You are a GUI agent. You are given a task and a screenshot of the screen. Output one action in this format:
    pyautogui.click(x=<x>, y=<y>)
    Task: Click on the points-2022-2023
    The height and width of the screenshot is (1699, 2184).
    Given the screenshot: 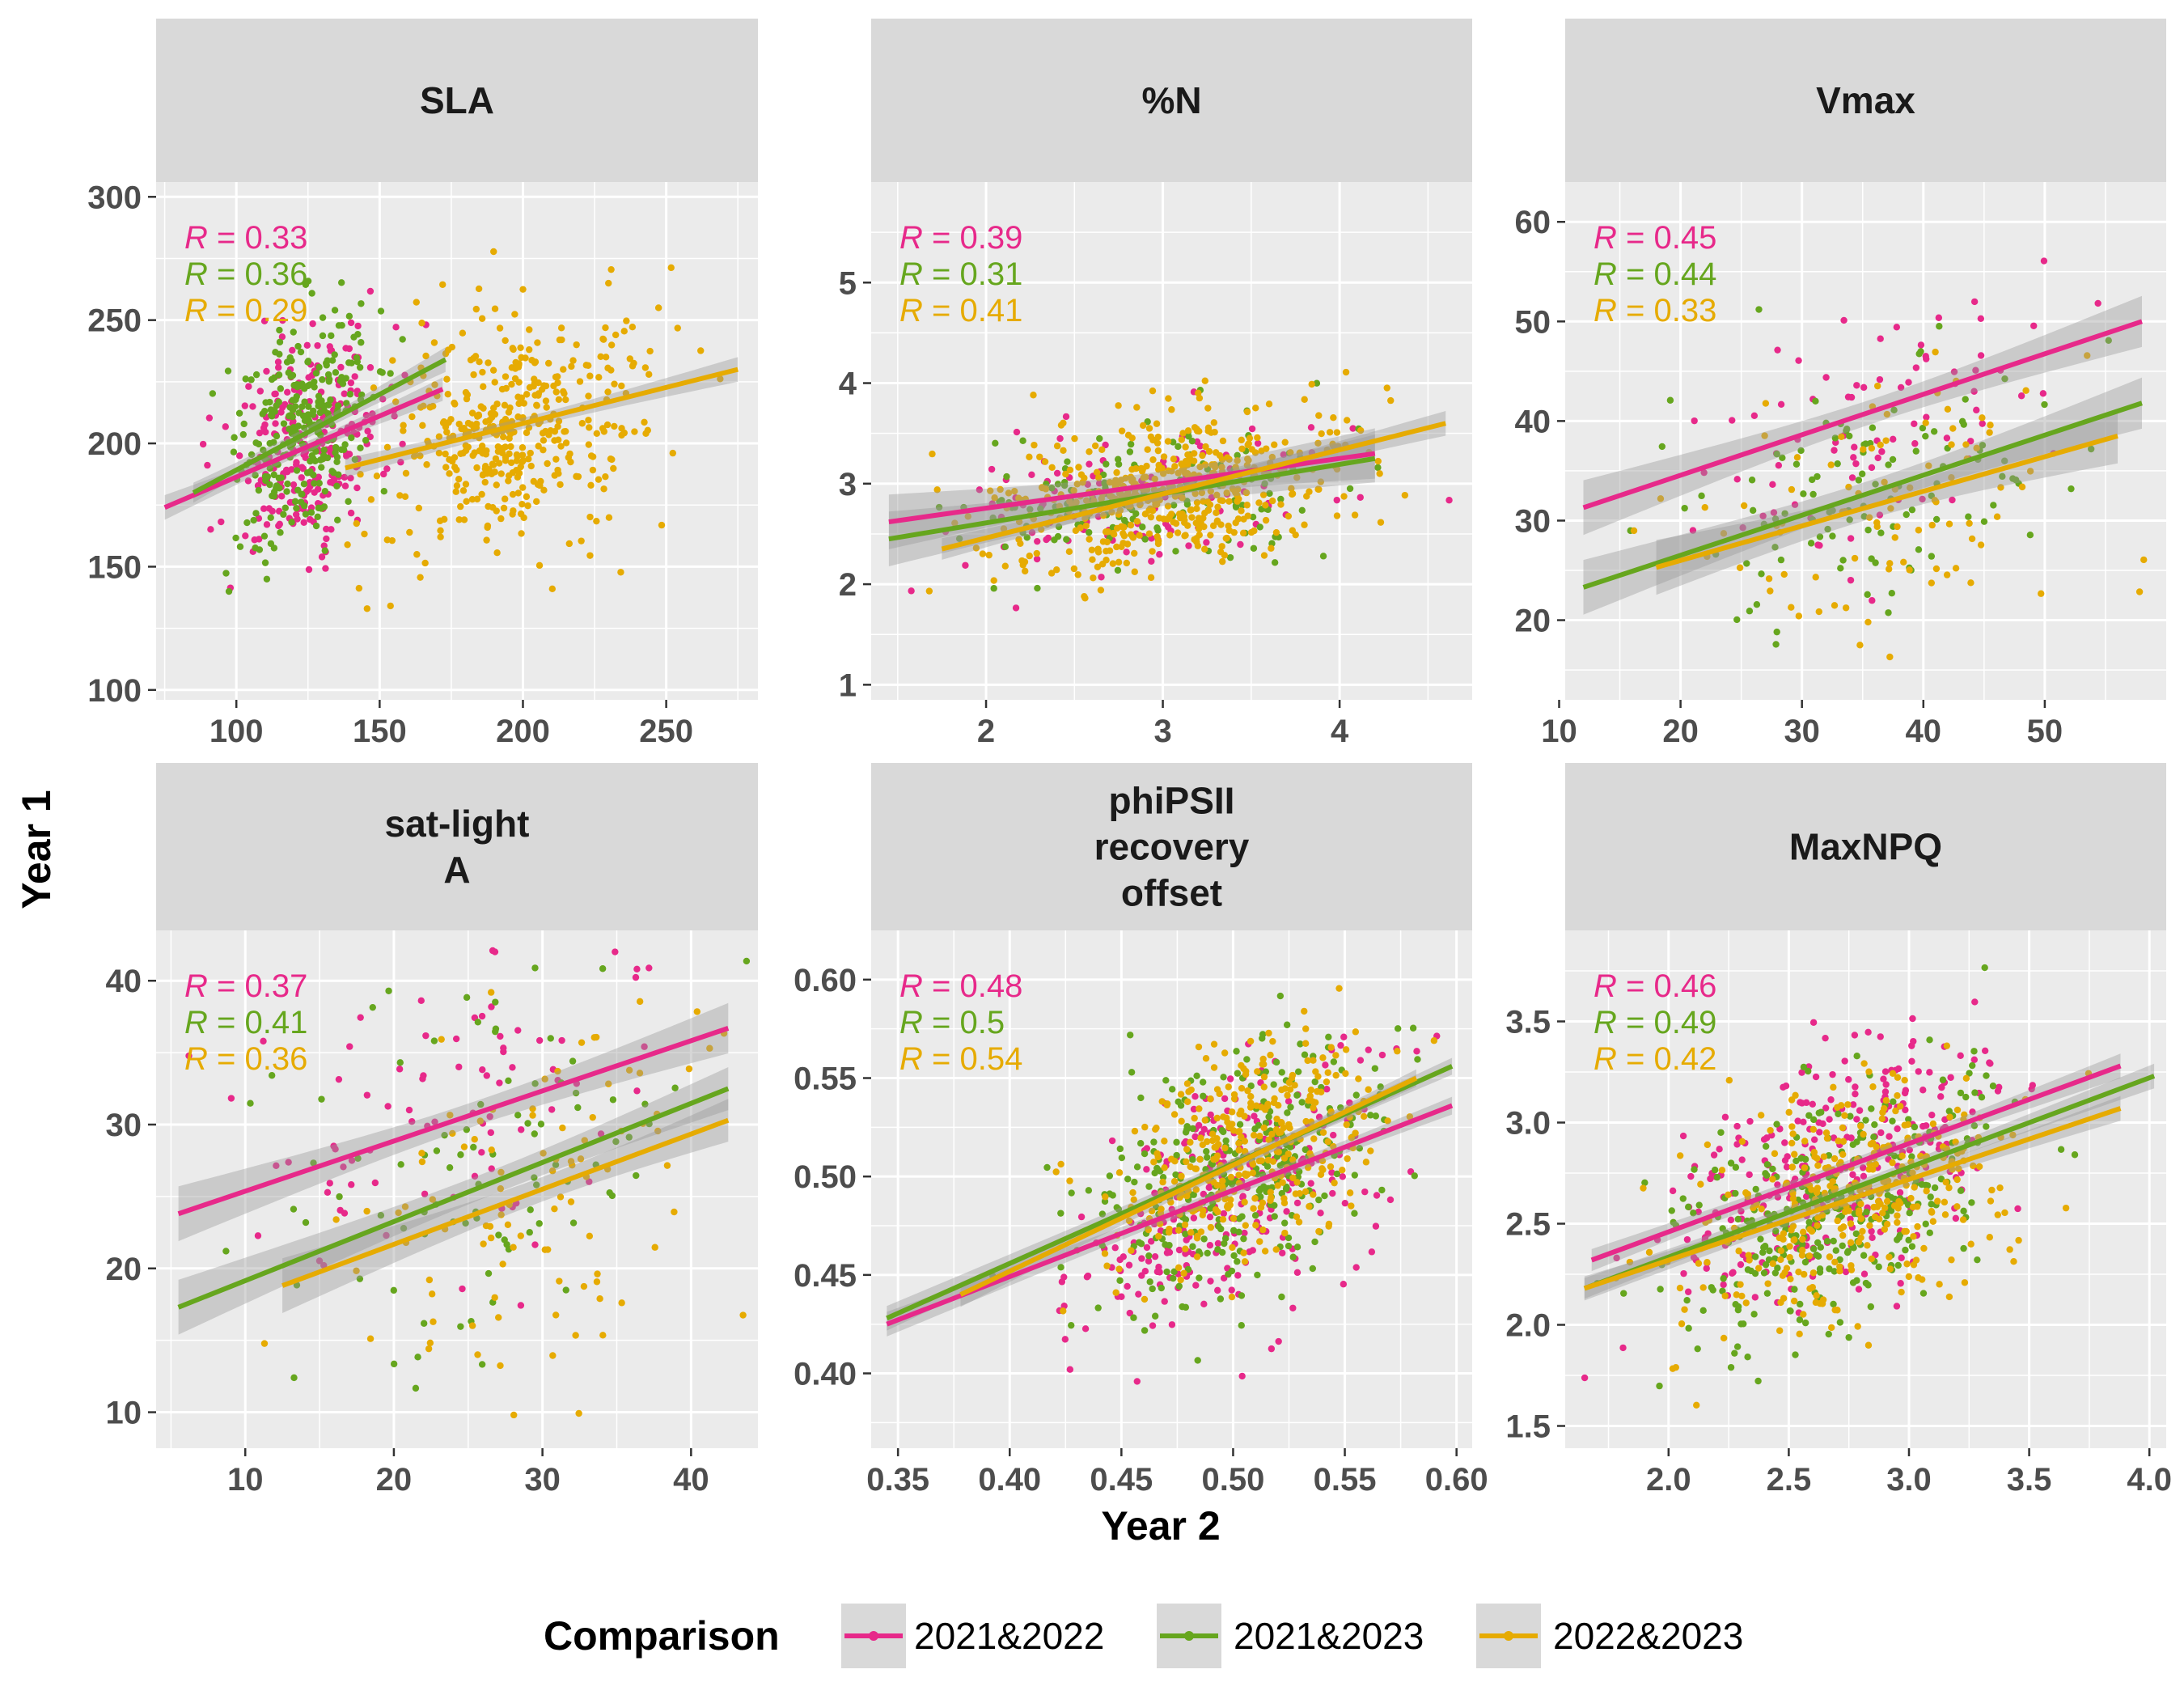 What is the action you would take?
    pyautogui.click(x=503, y=1204)
    